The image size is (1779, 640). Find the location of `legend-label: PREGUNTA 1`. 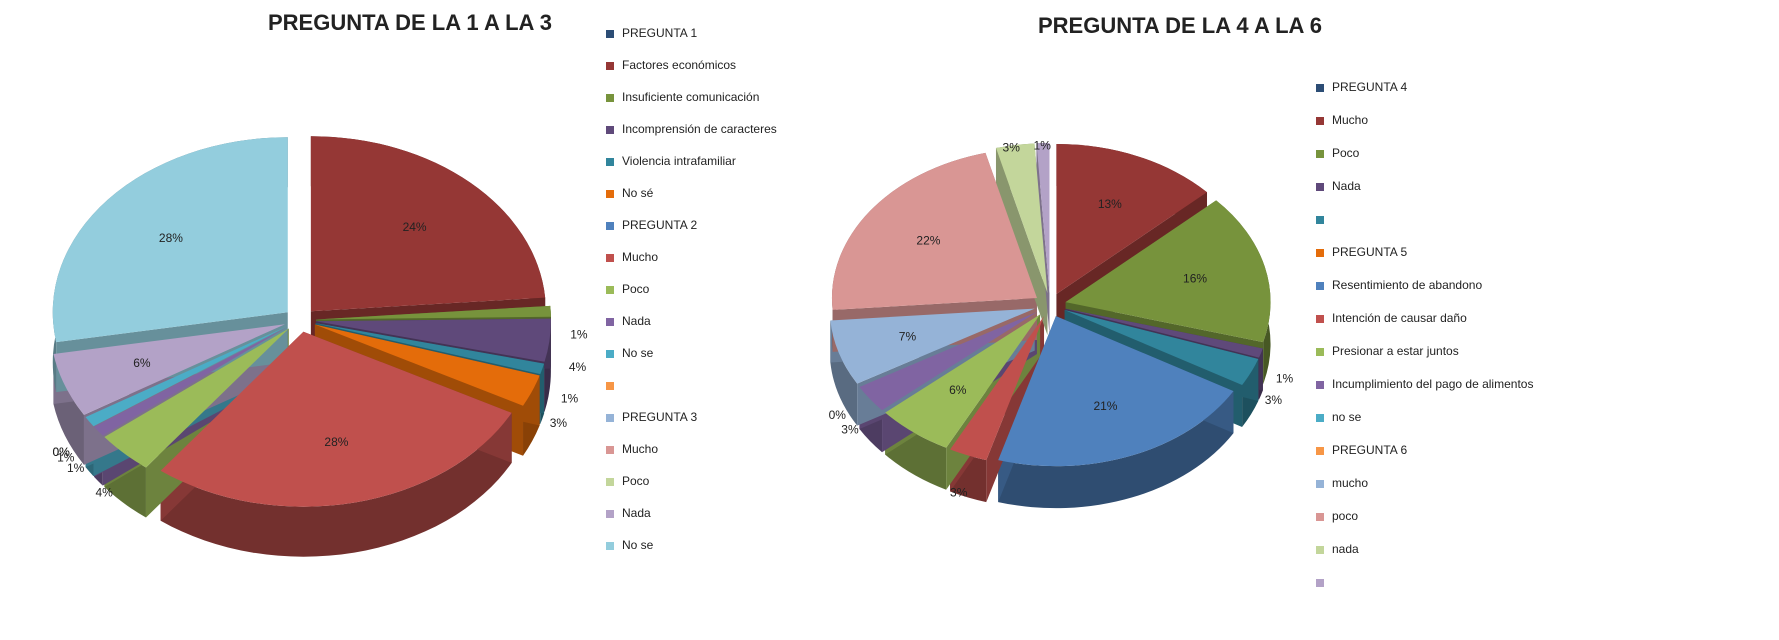

legend-label: PREGUNTA 1 is located at coordinates (659, 33).